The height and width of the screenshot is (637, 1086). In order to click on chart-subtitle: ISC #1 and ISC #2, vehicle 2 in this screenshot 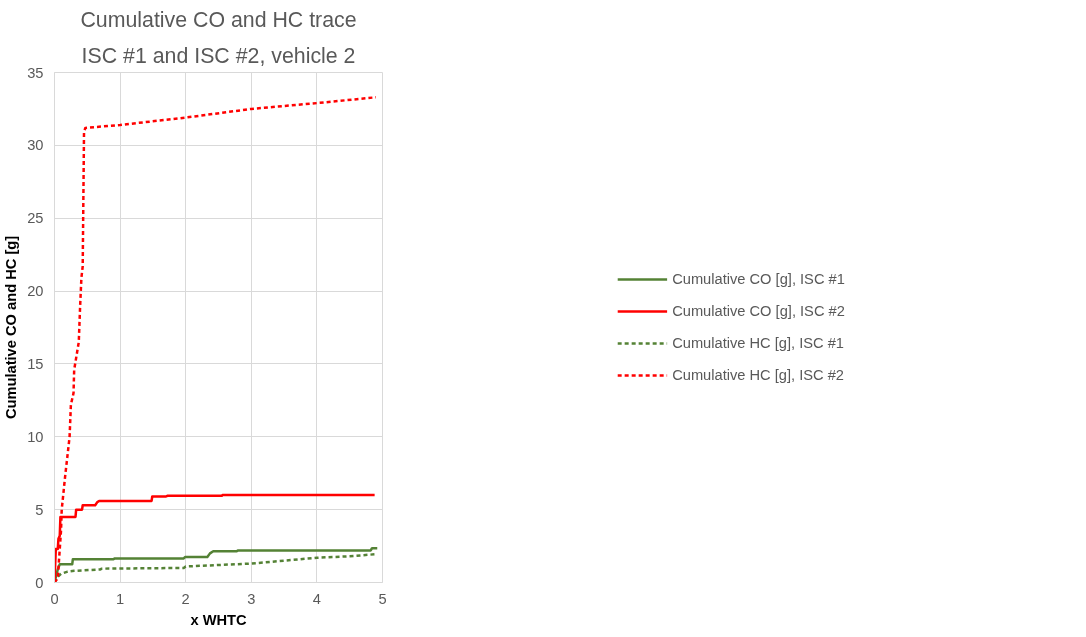, I will do `click(218, 55)`.